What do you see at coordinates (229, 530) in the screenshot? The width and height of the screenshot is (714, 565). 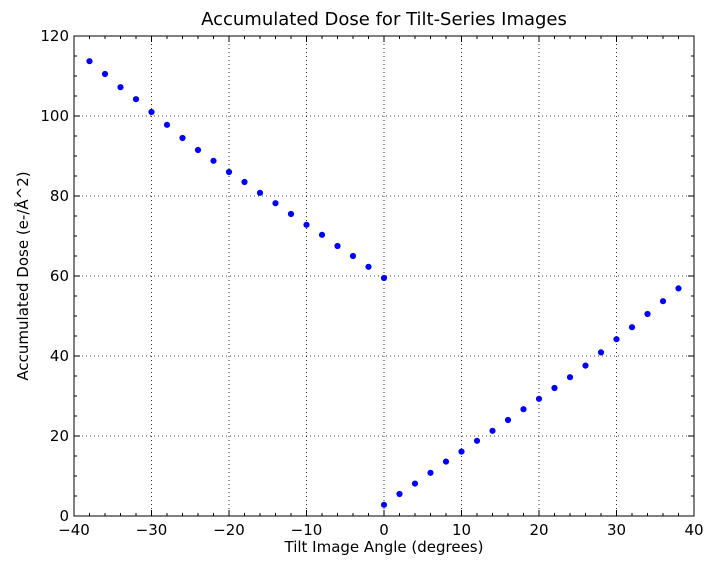 I see `x-tick-label: −20` at bounding box center [229, 530].